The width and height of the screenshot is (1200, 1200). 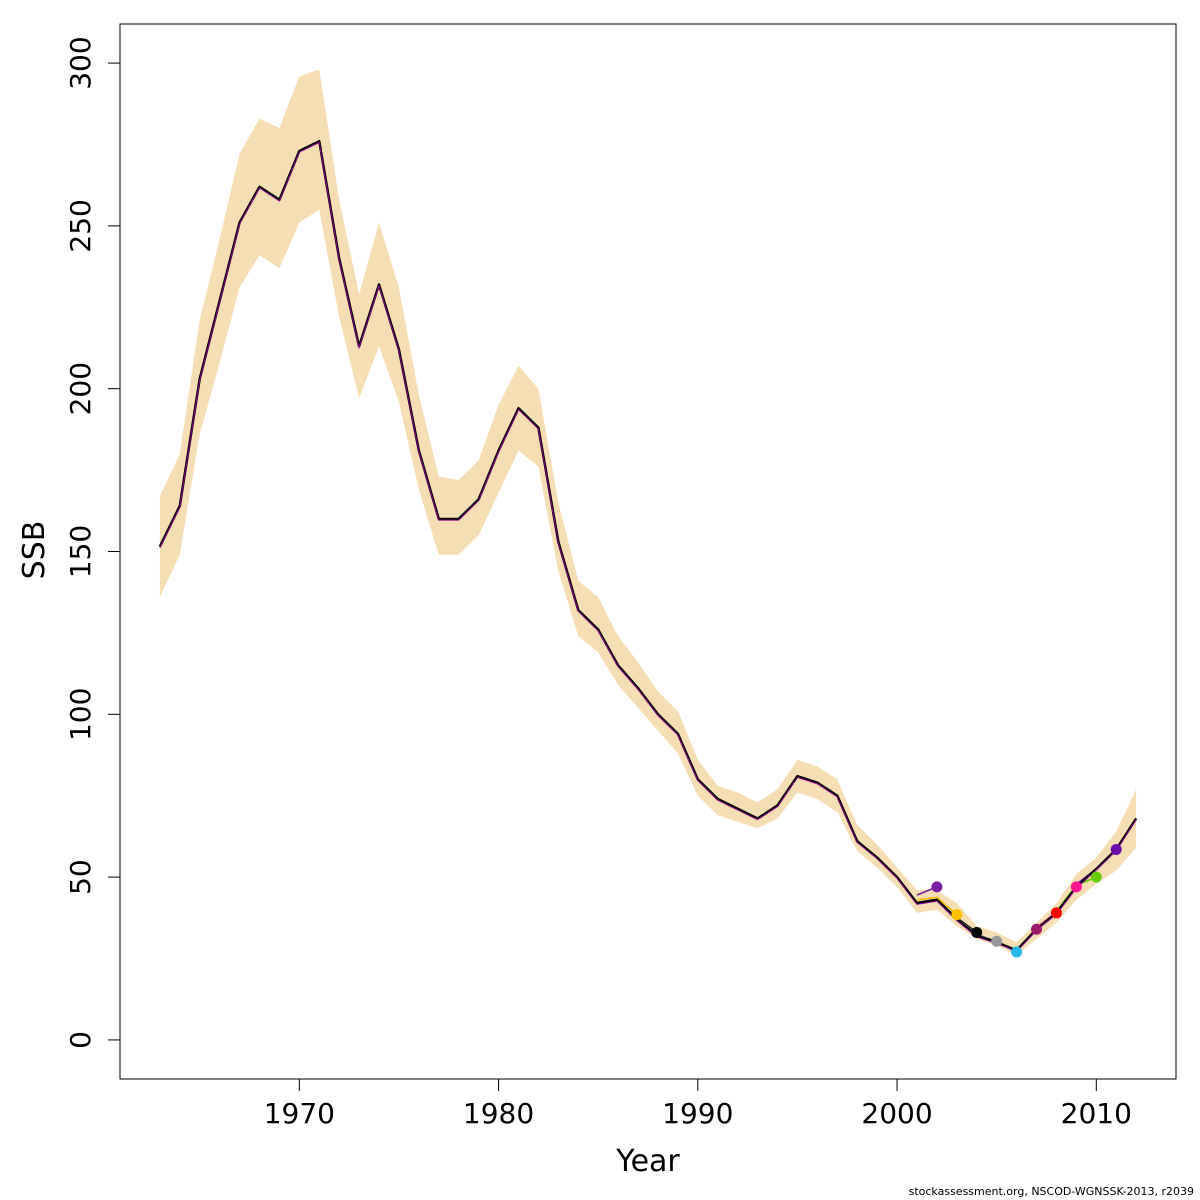 What do you see at coordinates (1056, 913) in the screenshot?
I see `terminal-point-2008` at bounding box center [1056, 913].